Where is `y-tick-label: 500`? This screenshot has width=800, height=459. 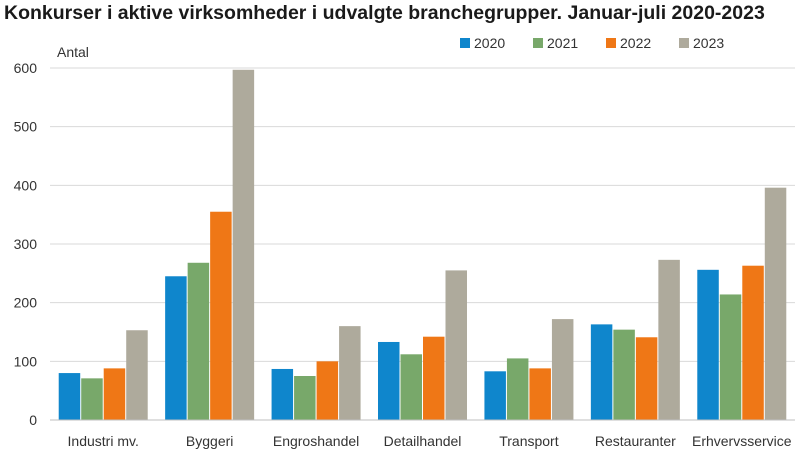 y-tick-label: 500 is located at coordinates (26, 127).